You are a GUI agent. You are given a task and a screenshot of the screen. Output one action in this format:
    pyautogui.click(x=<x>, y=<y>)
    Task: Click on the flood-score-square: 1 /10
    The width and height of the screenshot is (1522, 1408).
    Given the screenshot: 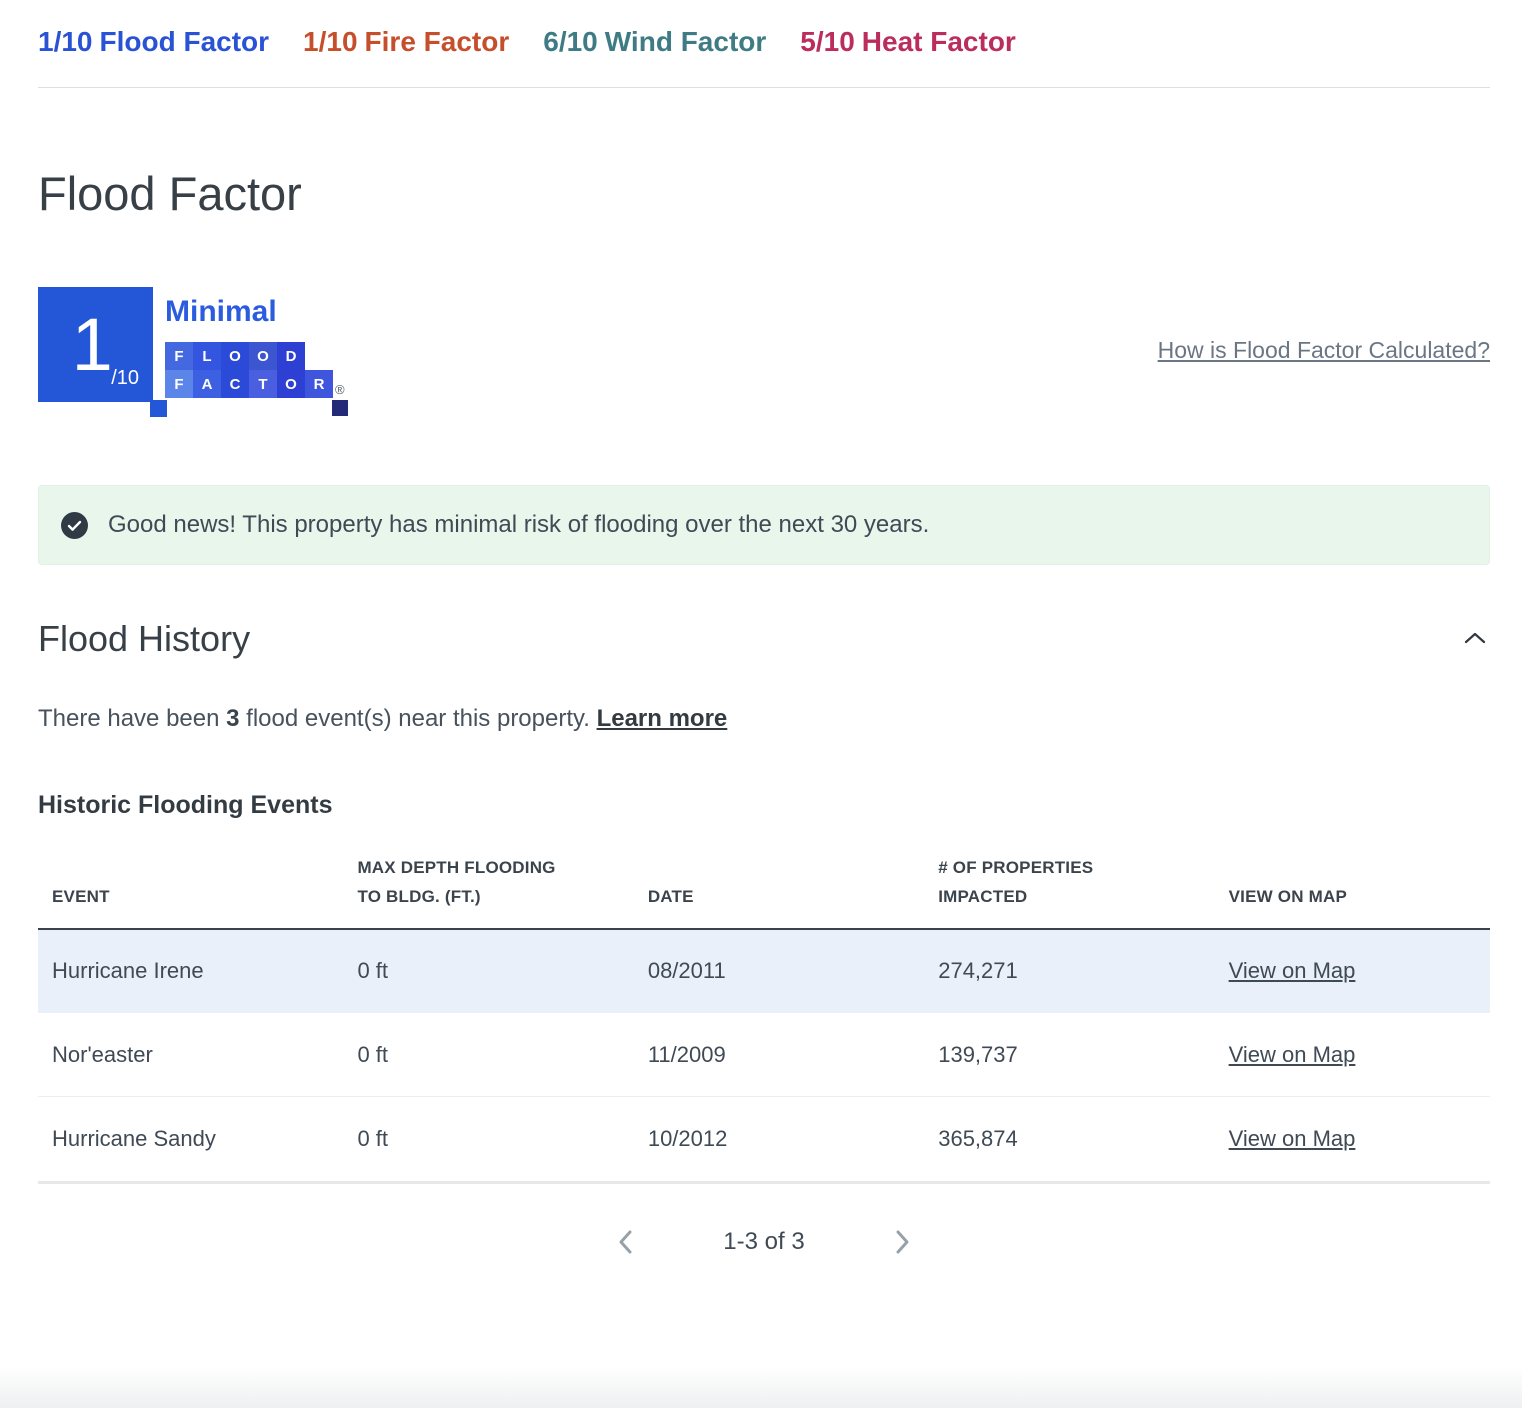 What is the action you would take?
    pyautogui.click(x=95, y=344)
    